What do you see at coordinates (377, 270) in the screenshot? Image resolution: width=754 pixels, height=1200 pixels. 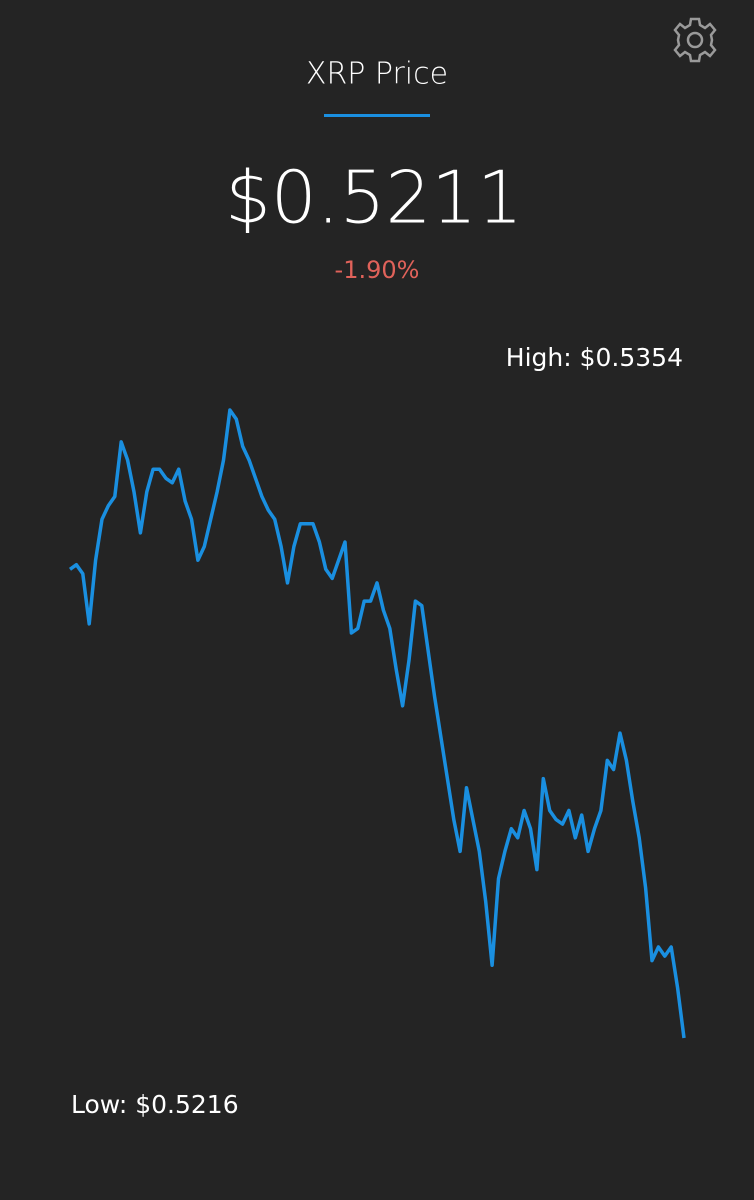 I see `change: -1.90%` at bounding box center [377, 270].